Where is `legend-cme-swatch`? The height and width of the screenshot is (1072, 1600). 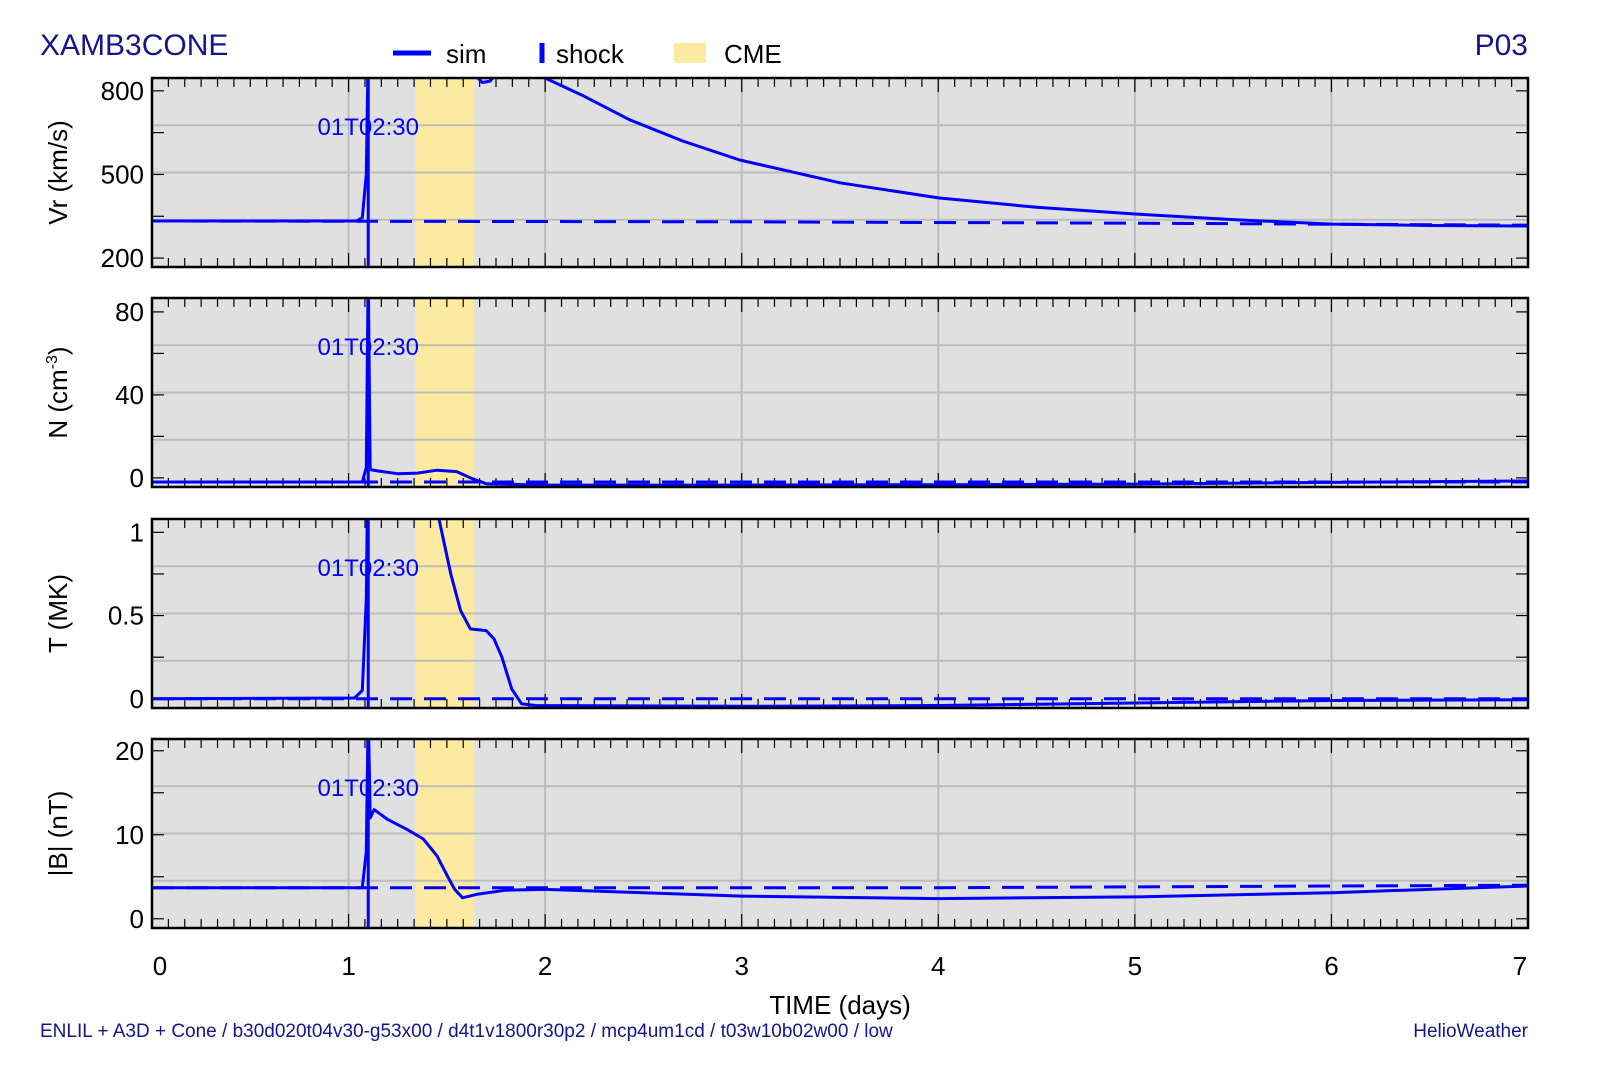 legend-cme-swatch is located at coordinates (690, 53).